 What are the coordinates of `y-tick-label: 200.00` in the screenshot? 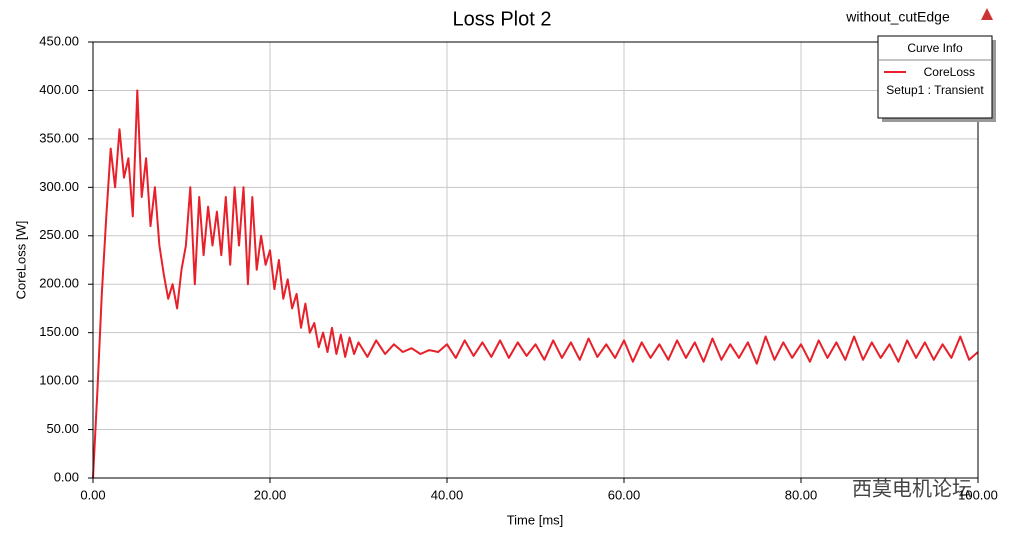 It's located at (59, 283).